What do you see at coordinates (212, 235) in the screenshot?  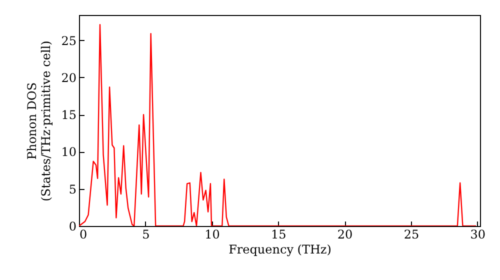 I see `x-tick-label: 10` at bounding box center [212, 235].